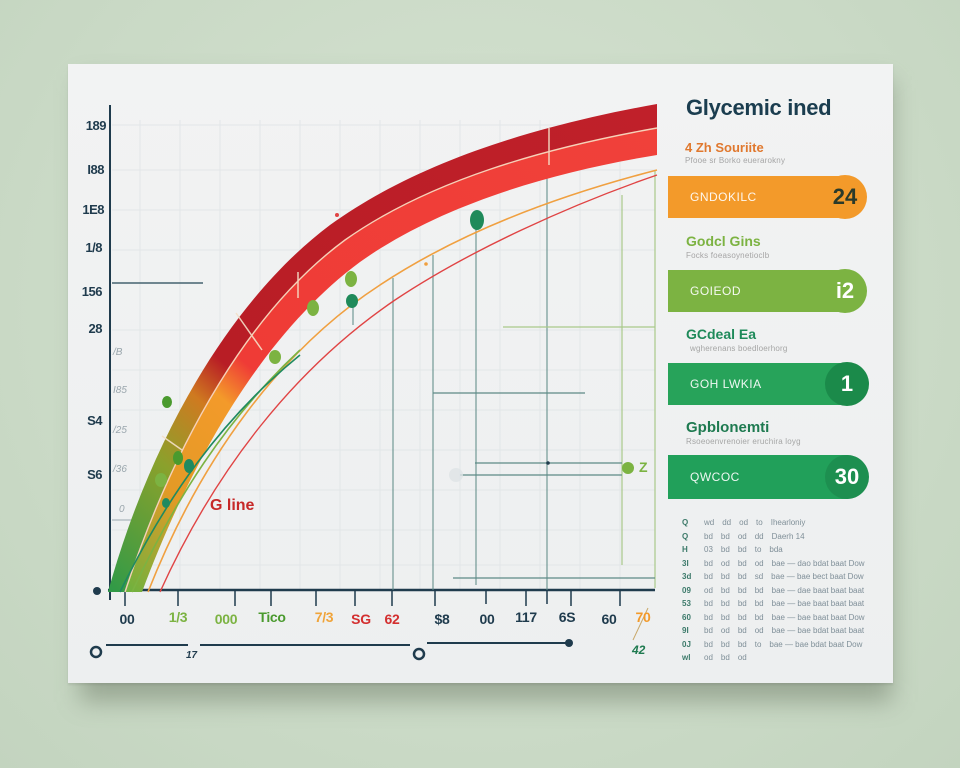 This screenshot has width=960, height=768. Describe the element at coordinates (721, 334) in the screenshot. I see `panel-heading: GCdeal Ea` at that location.